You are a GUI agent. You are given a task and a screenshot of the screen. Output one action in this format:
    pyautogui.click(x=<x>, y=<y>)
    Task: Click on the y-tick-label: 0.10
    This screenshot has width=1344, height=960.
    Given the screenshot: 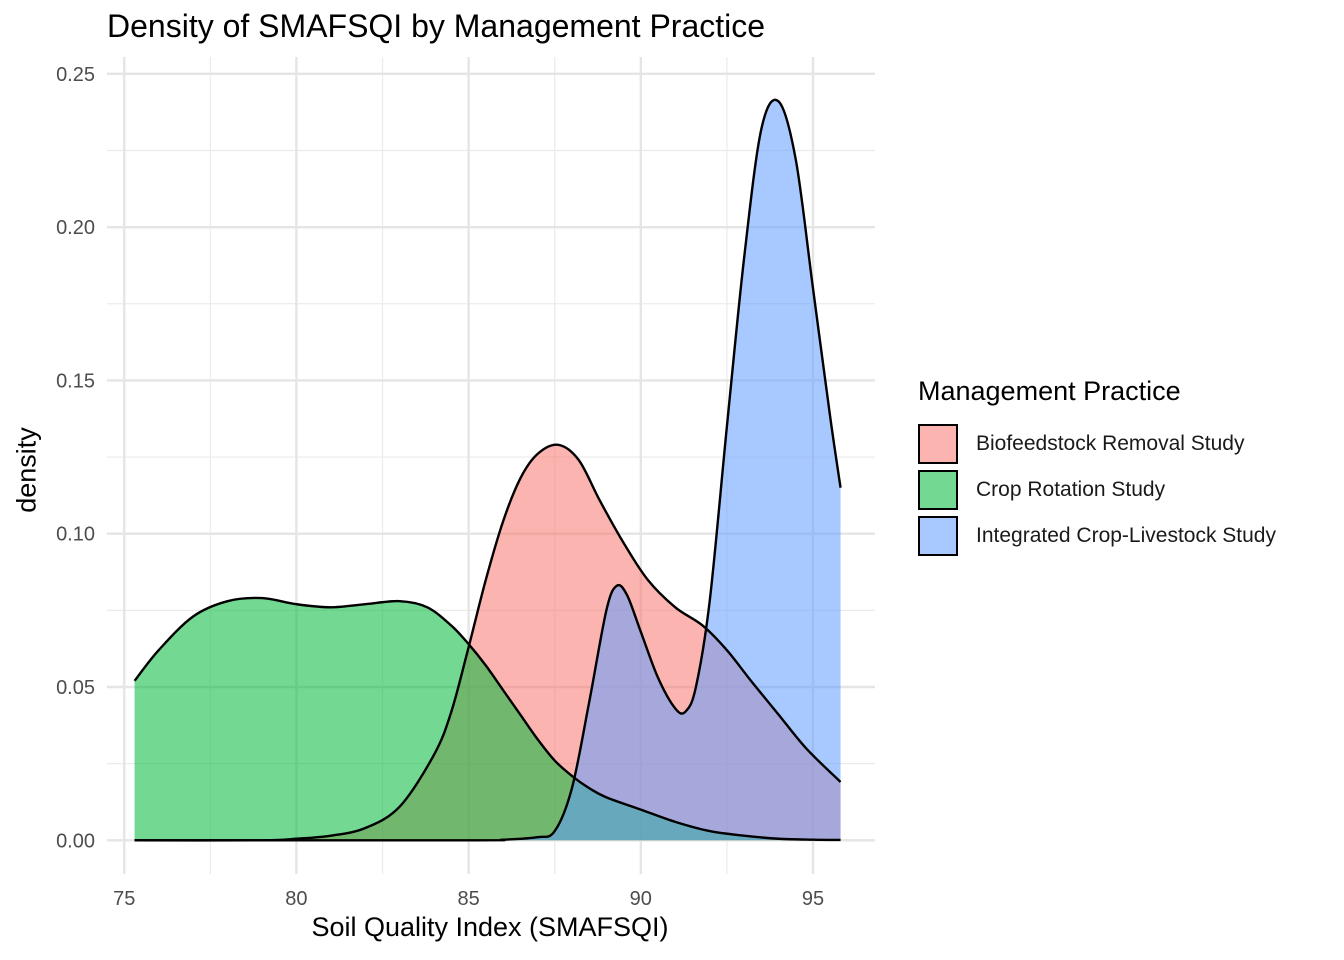 What is the action you would take?
    pyautogui.click(x=75, y=535)
    